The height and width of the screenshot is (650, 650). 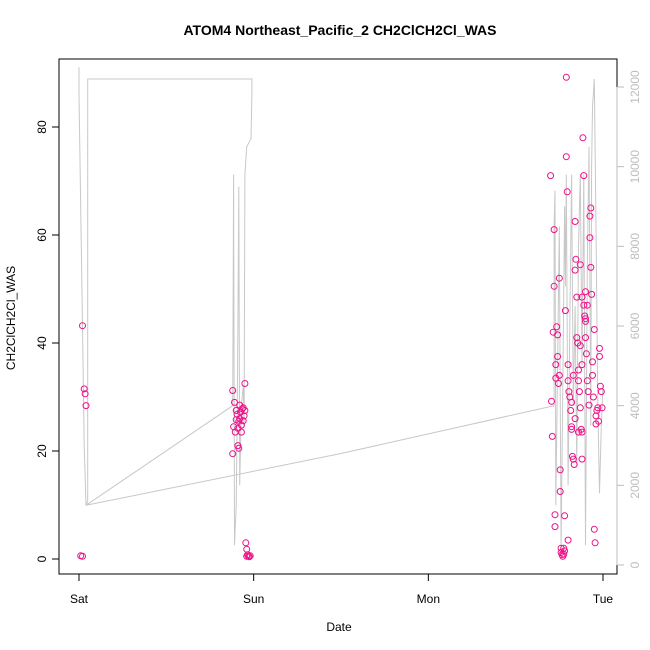 I want to click on y-axis: 0 20 40 60 80, so click(x=47, y=341).